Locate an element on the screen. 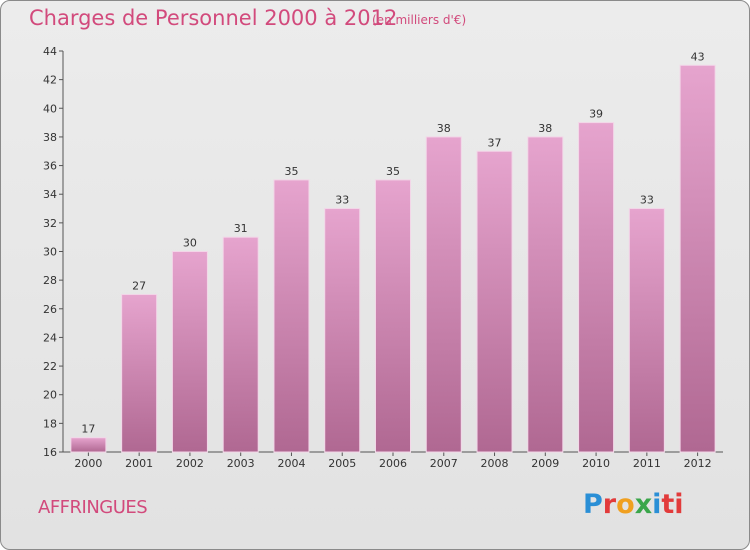 The height and width of the screenshot is (550, 750). y-tick-label: 36 is located at coordinates (50, 166).